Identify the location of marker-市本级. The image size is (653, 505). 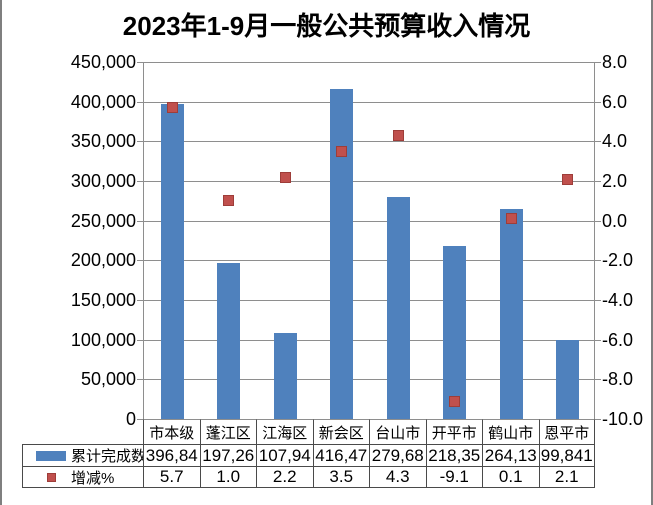
(172, 108).